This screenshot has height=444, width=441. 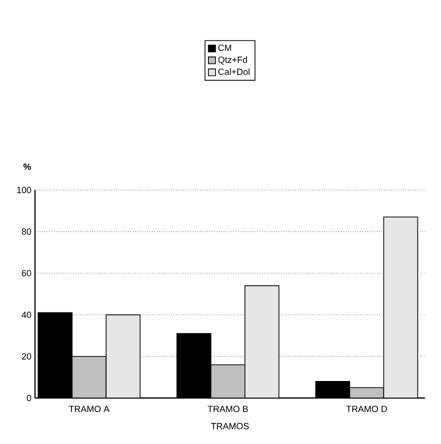 What do you see at coordinates (29, 398) in the screenshot?
I see `y-tick-label: 0` at bounding box center [29, 398].